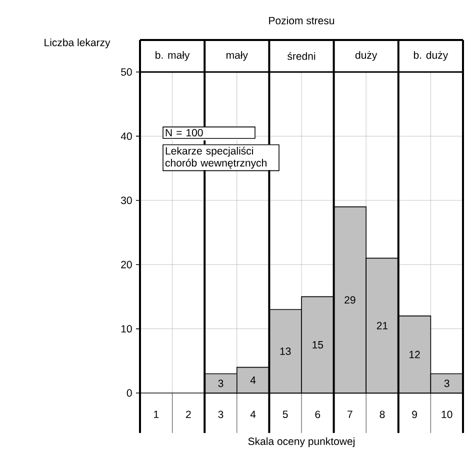  Describe the element at coordinates (317, 414) in the screenshot. I see `x-tick-label: 6` at that location.